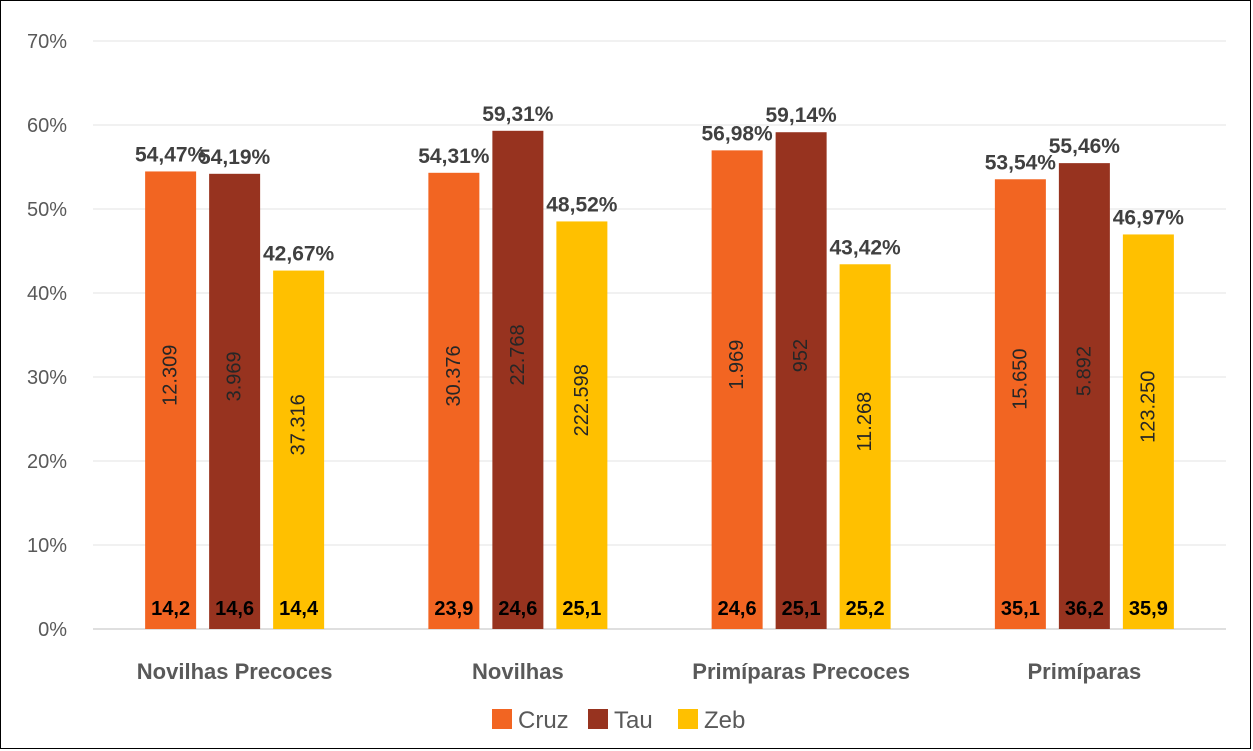  Describe the element at coordinates (47, 42) in the screenshot. I see `y-tick-label: 70%` at that location.